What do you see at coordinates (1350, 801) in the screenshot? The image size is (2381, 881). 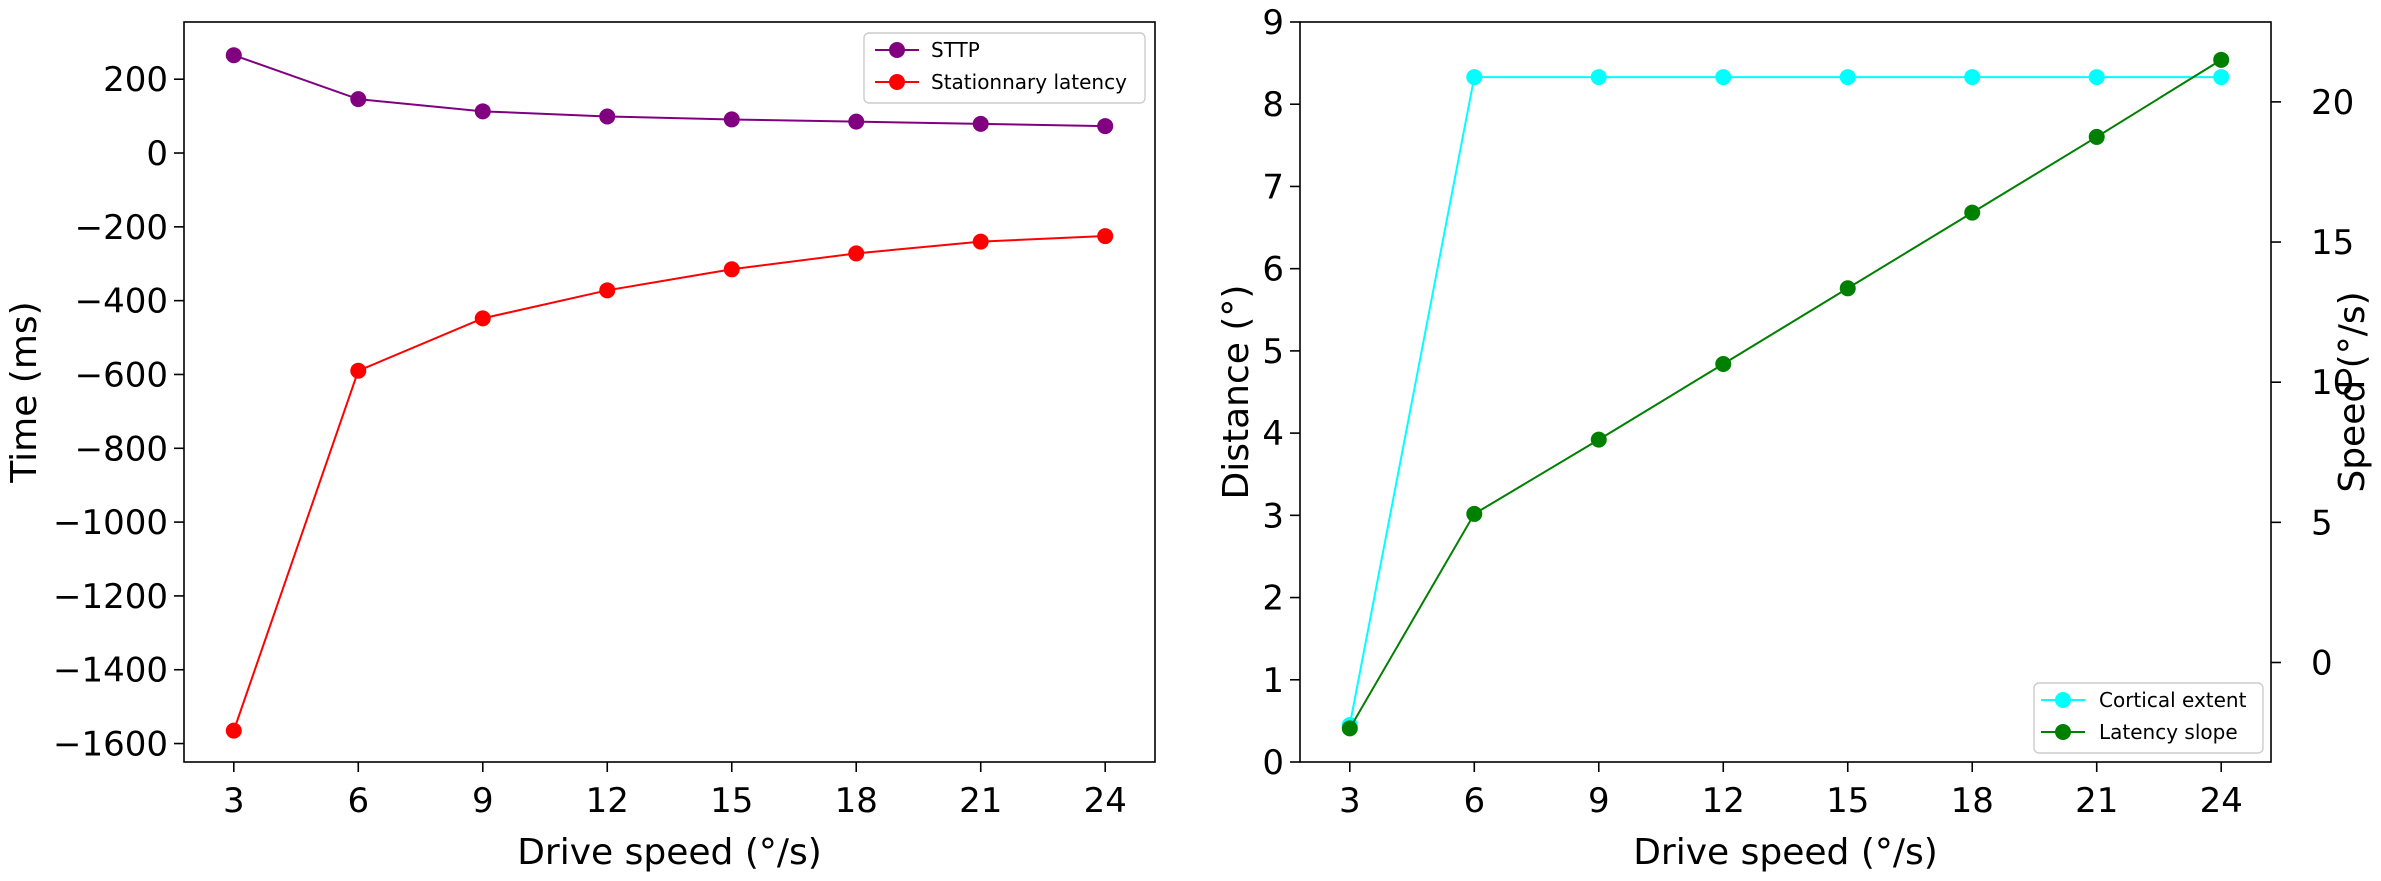 I see `right-x-tick-label: 3` at bounding box center [1350, 801].